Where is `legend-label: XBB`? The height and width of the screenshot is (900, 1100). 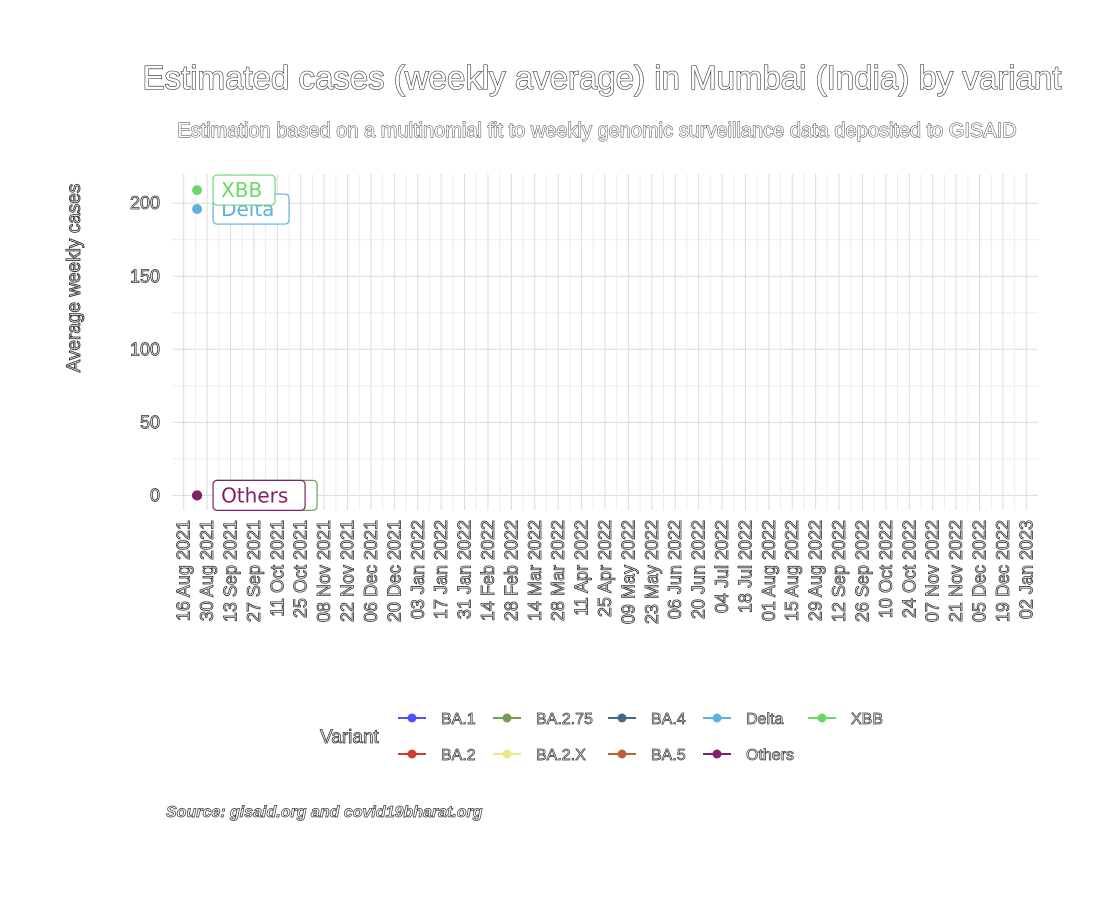
legend-label: XBB is located at coordinates (867, 719).